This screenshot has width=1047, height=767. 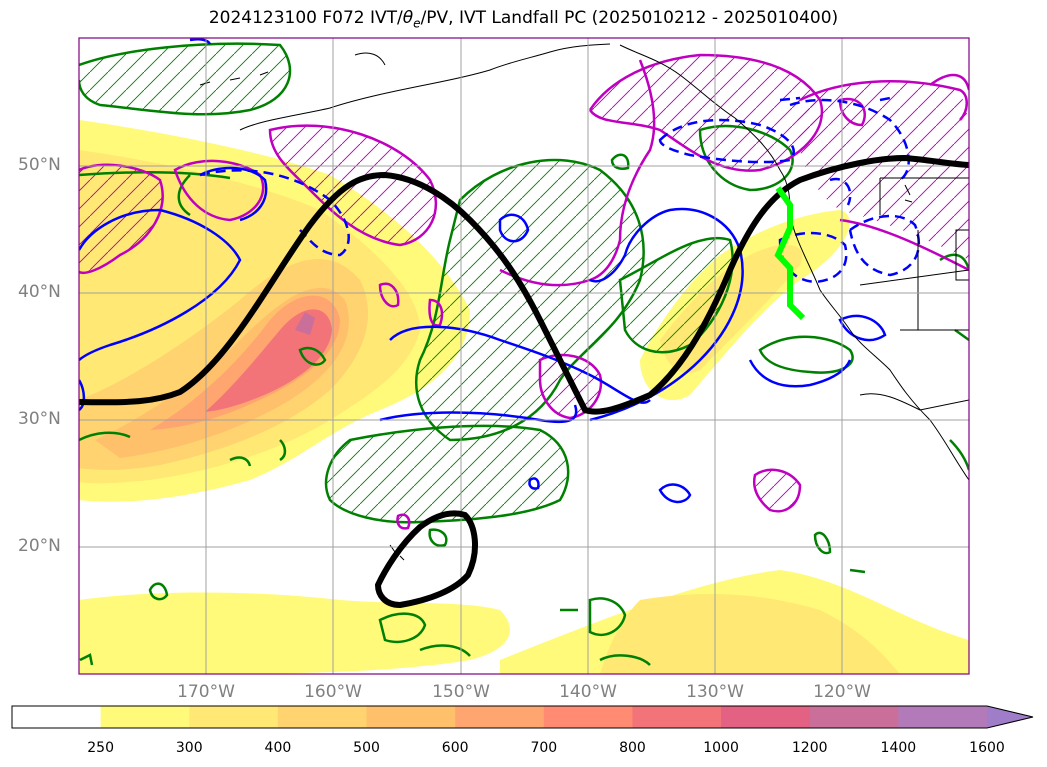 I want to click on colorbar-tick-label: 1200, so click(x=809, y=748).